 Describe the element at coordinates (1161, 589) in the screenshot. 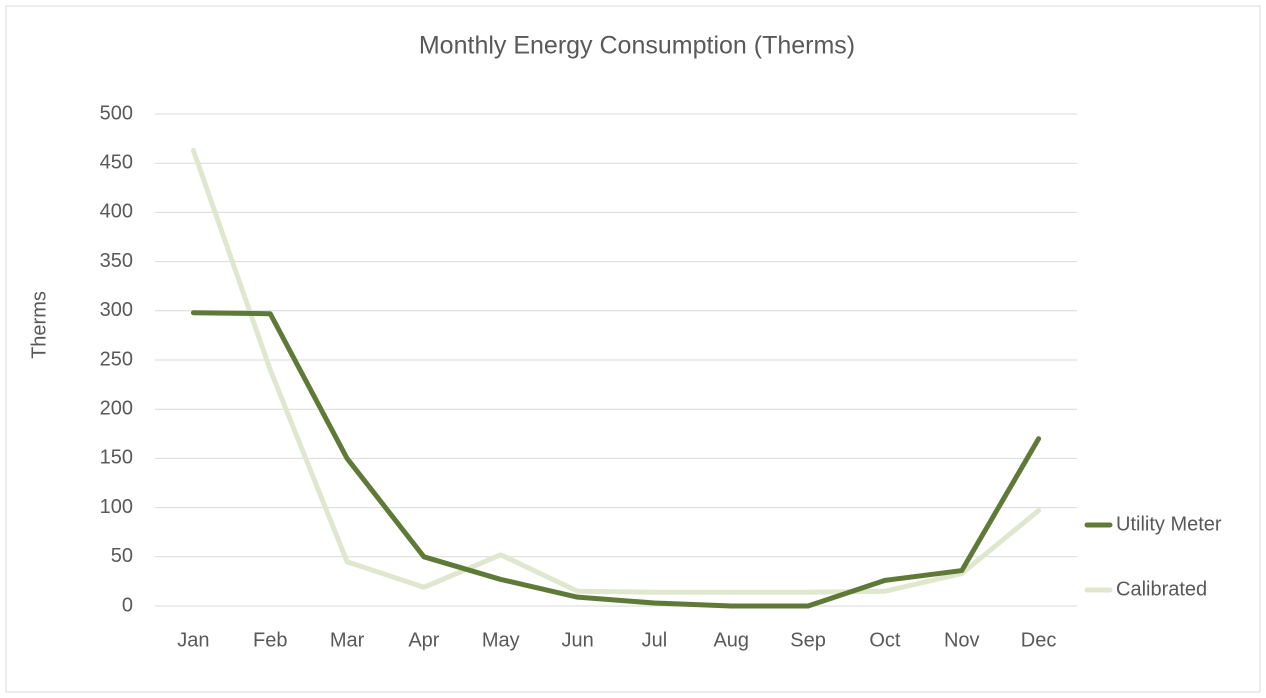

I see `legend-label: Calibrated` at that location.